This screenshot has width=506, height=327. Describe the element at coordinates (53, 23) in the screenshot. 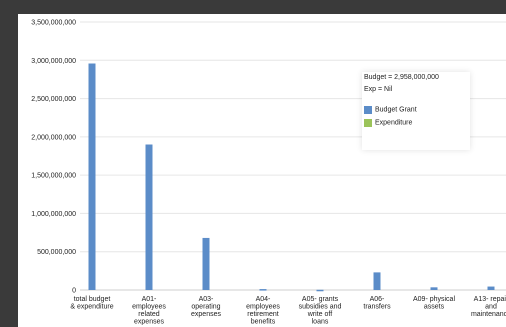

I see `y-tick-label: 3,500,000,000` at that location.